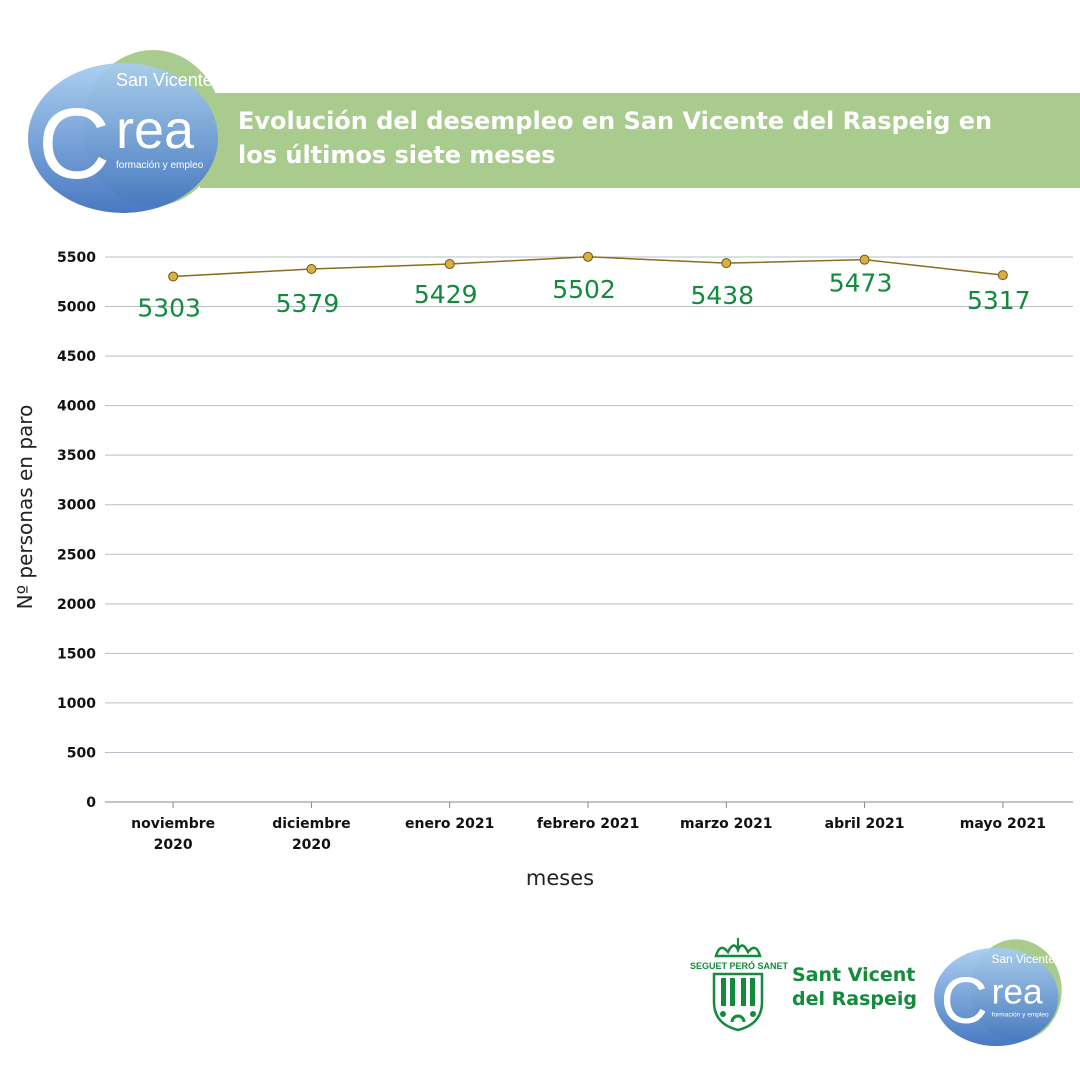  What do you see at coordinates (861, 283) in the screenshot?
I see `data-label: 5473` at bounding box center [861, 283].